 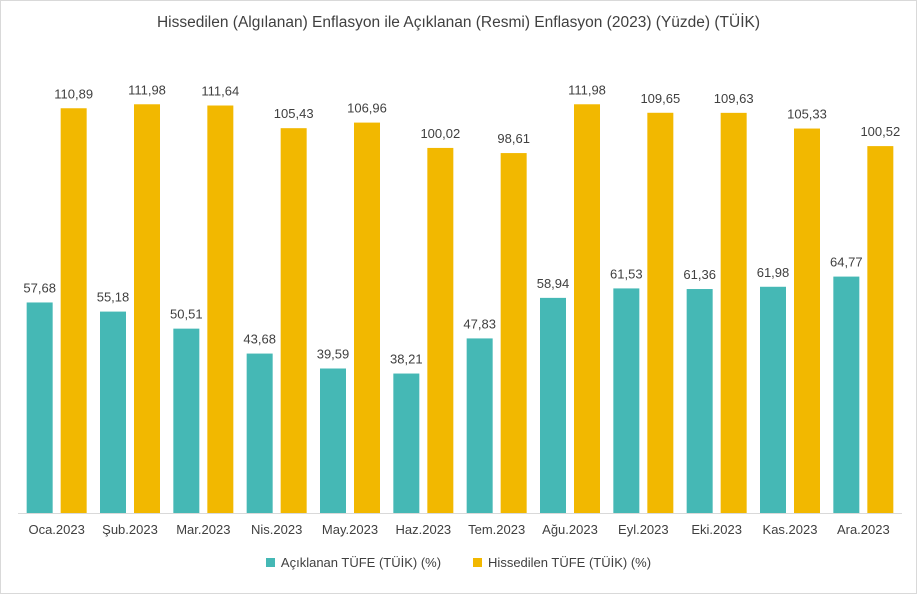 What do you see at coordinates (130, 529) in the screenshot?
I see `x-tick-label-1: Şub.2023` at bounding box center [130, 529].